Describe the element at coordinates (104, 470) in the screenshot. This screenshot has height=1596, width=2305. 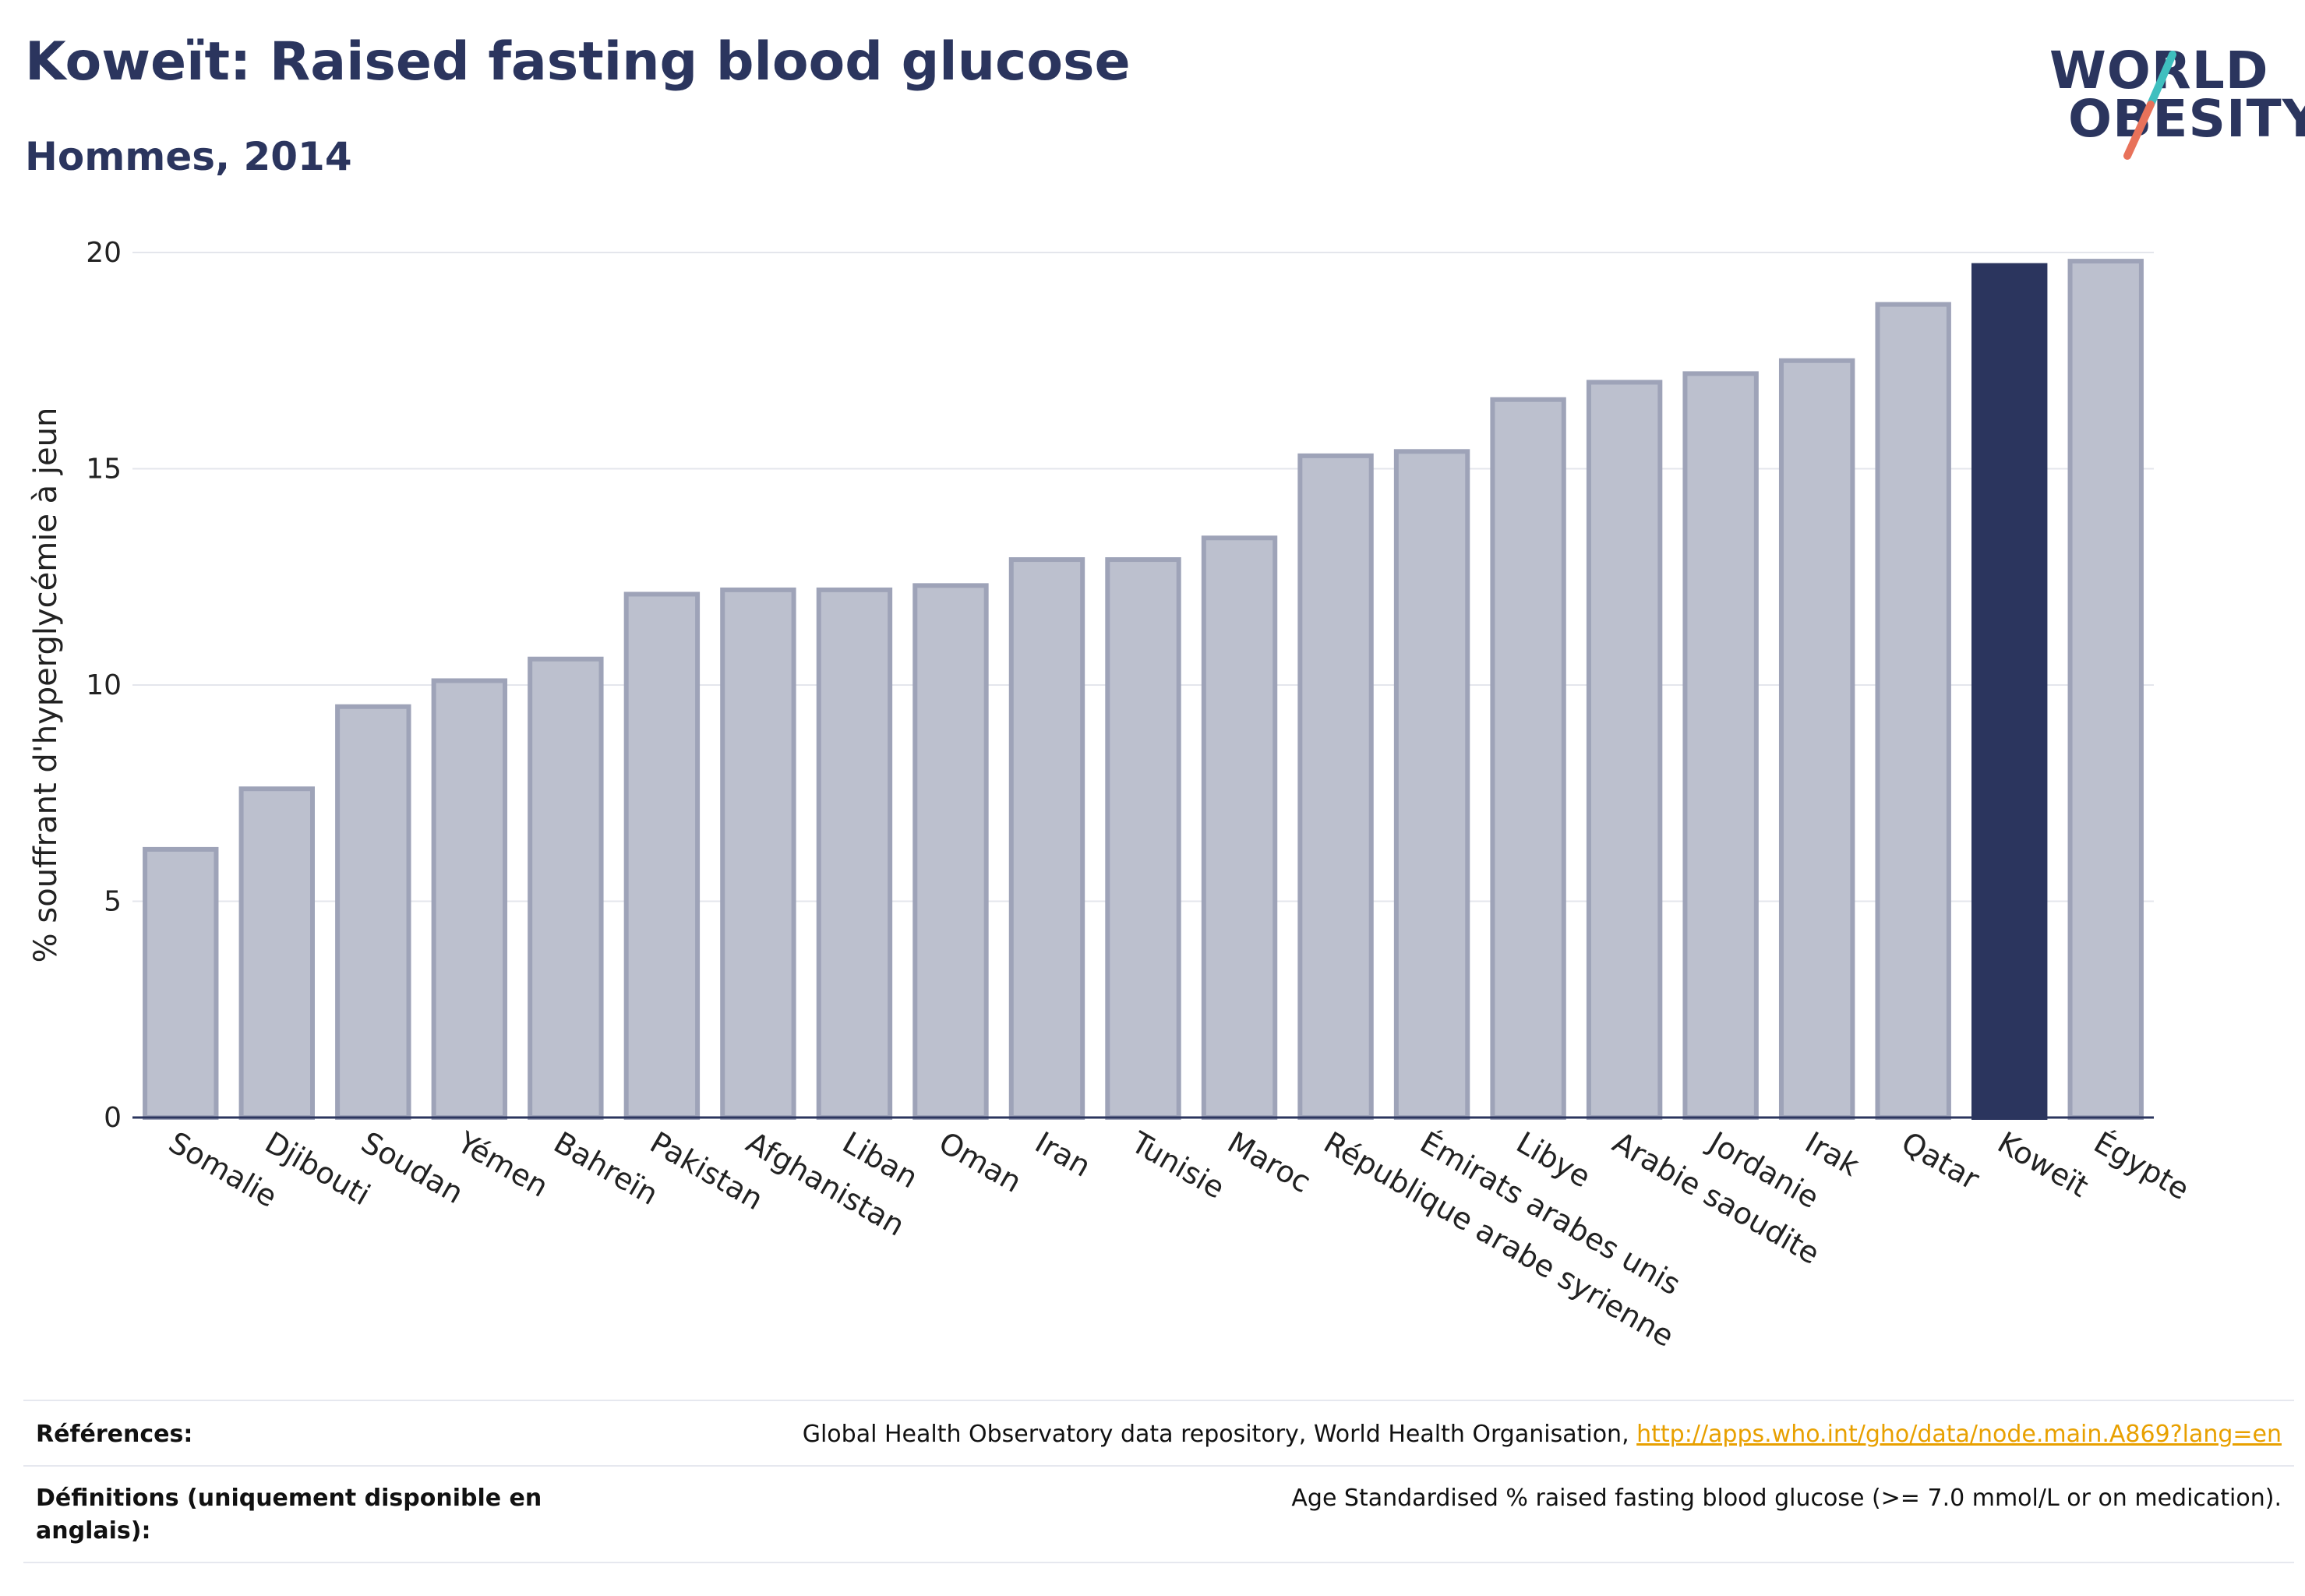
I see `y-tick-label: 15` at that location.